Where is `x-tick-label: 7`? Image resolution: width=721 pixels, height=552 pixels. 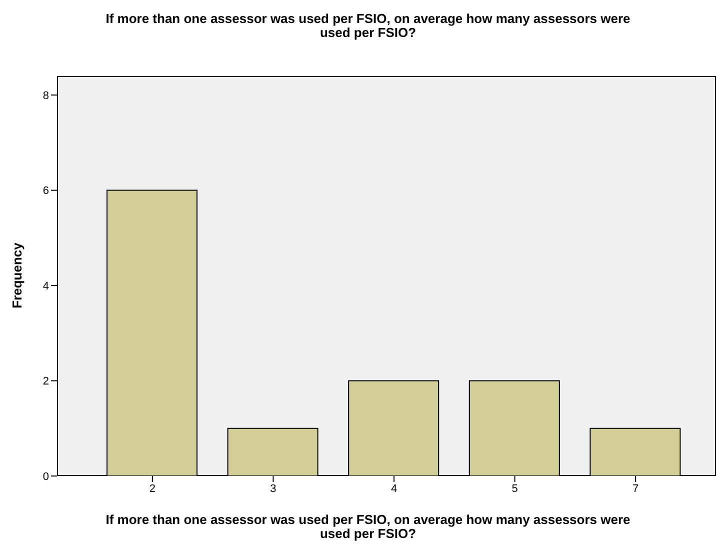
x-tick-label: 7 is located at coordinates (635, 488).